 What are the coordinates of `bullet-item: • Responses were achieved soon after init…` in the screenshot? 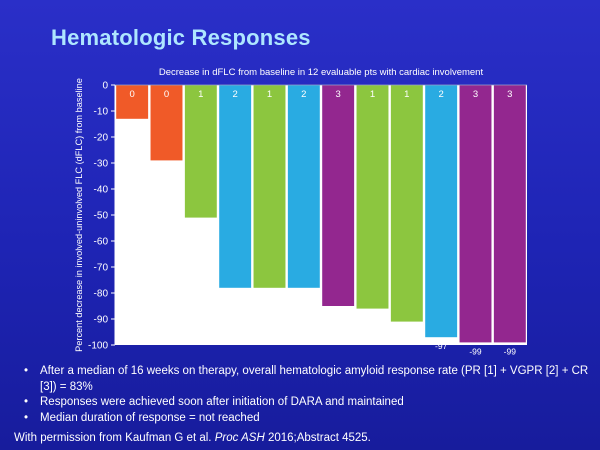 It's located at (304, 403).